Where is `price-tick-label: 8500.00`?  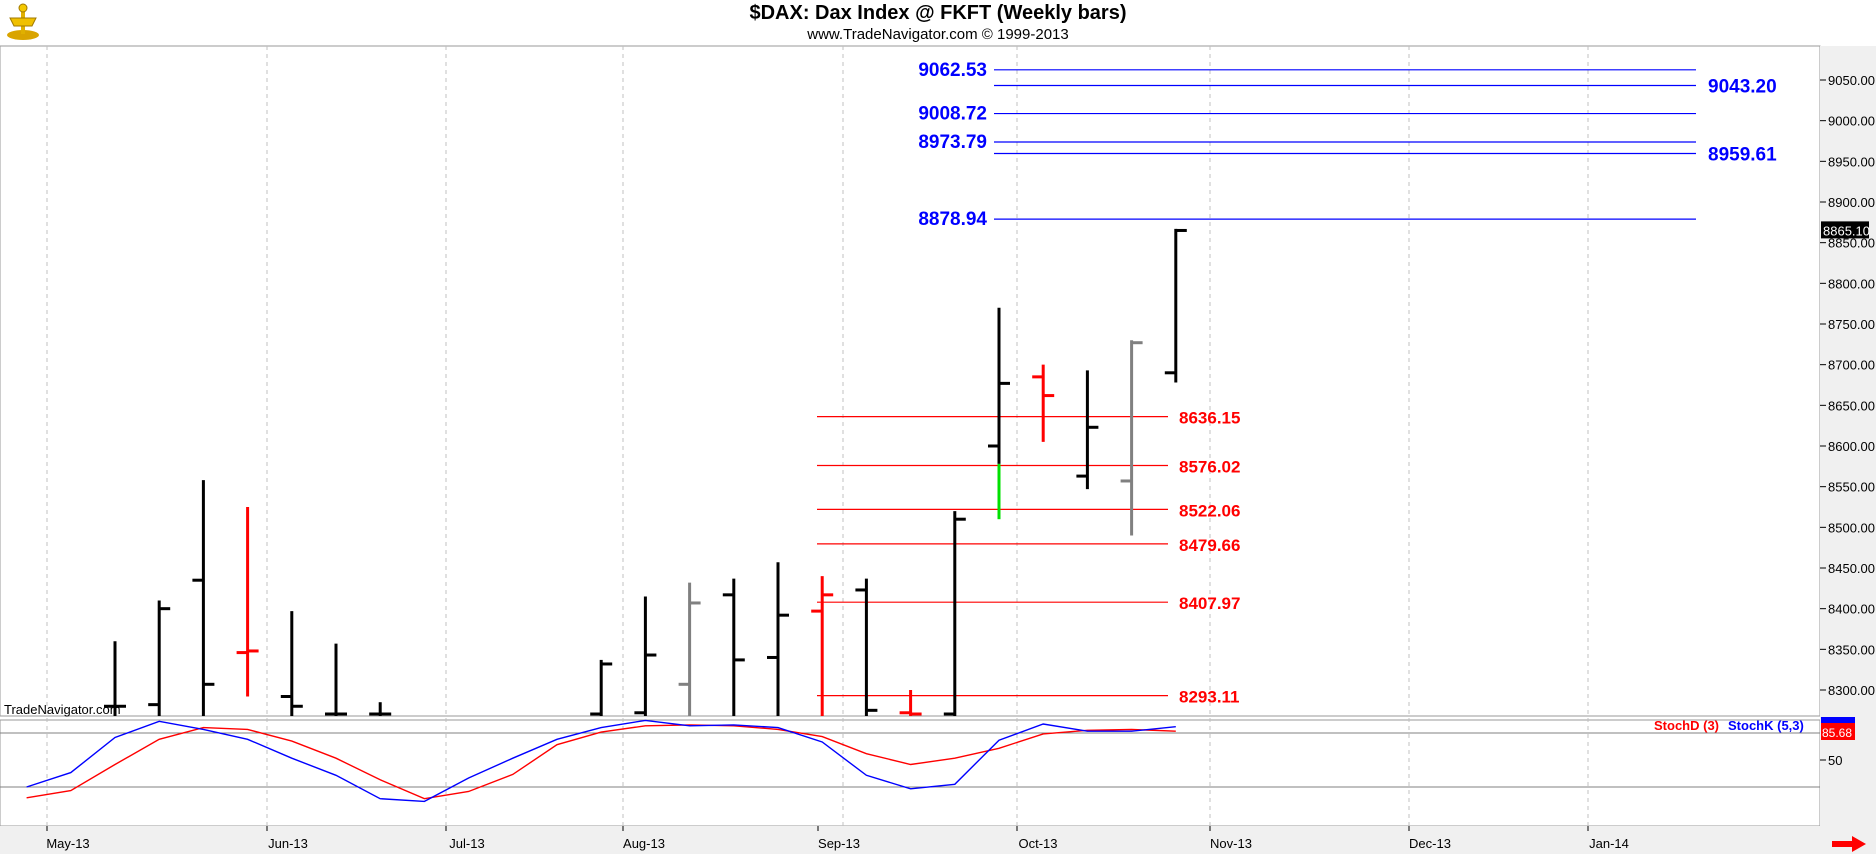
price-tick-label: 8500.00 is located at coordinates (1851, 527).